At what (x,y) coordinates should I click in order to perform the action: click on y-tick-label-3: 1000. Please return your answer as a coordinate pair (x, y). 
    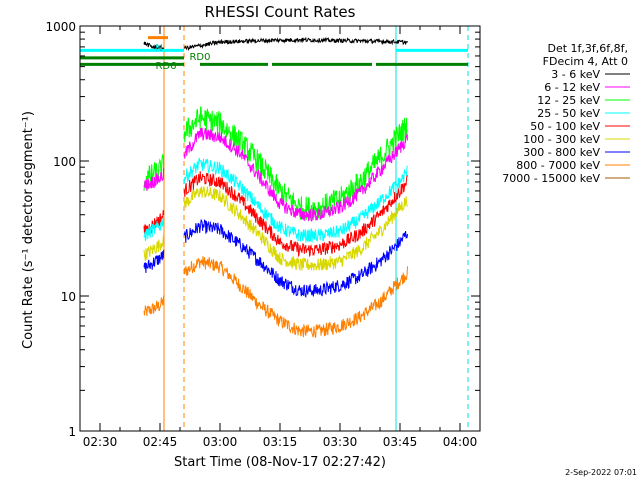
    Looking at the image, I should click on (60, 27).